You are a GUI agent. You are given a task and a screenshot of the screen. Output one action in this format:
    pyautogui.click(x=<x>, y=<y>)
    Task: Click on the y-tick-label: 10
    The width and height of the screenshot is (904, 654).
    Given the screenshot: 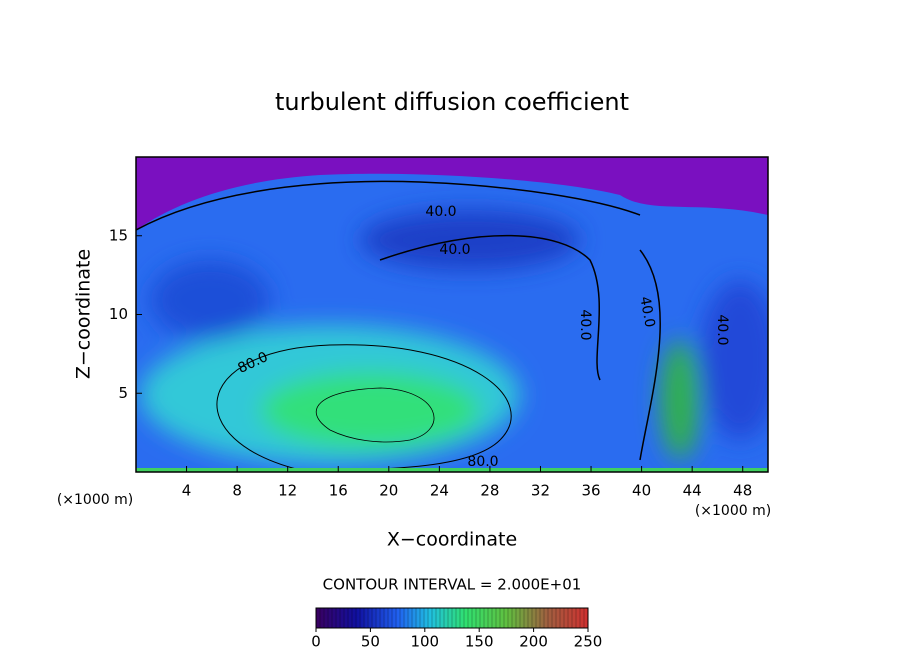 What is the action you would take?
    pyautogui.click(x=118, y=314)
    